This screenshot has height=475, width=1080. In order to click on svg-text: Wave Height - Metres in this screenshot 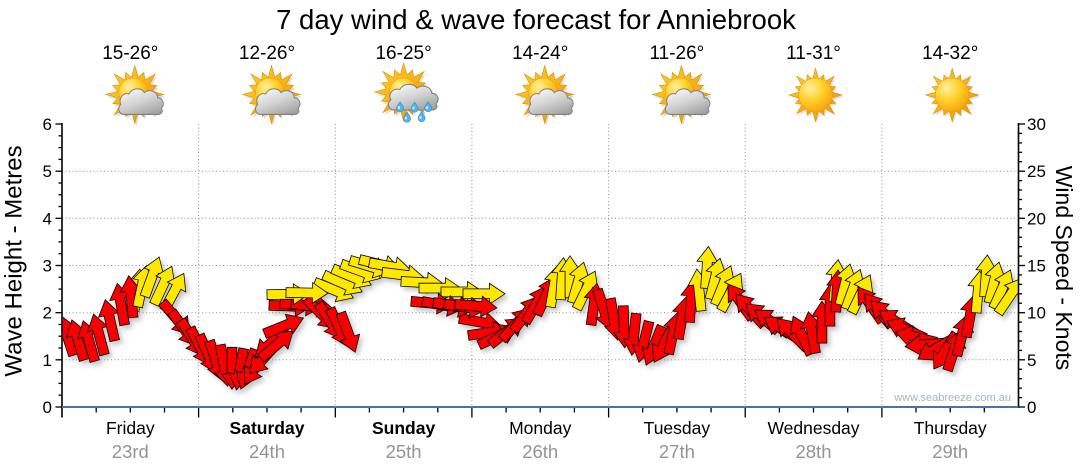, I will do `click(14, 260)`.